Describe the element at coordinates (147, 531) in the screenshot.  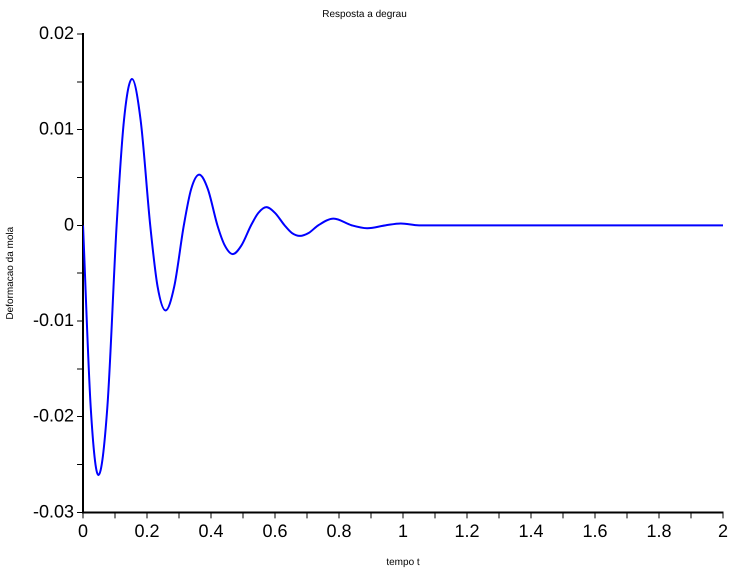
I see `x-tick-label: 0.2` at that location.